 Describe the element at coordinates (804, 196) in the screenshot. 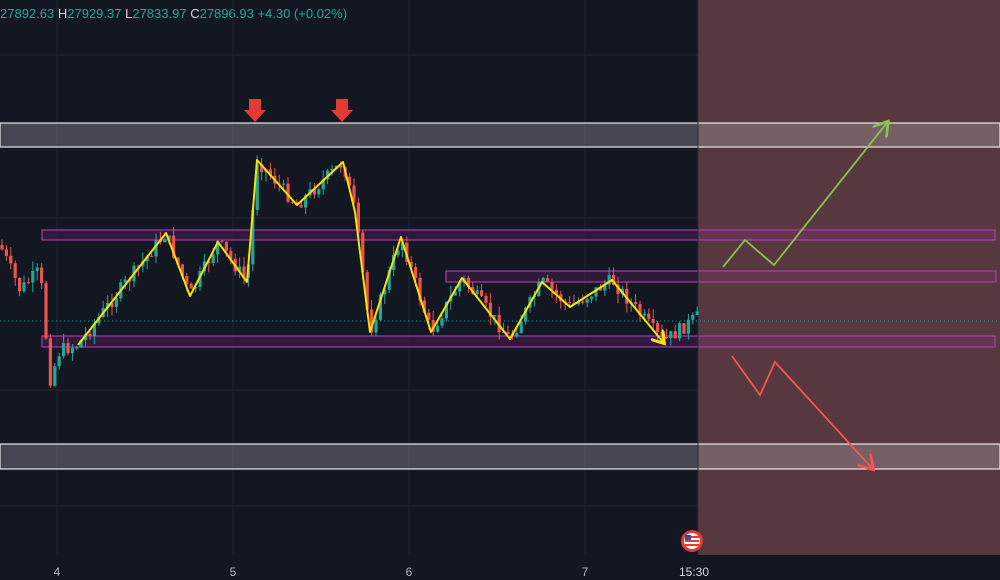

I see `bullish-forecast-path` at that location.